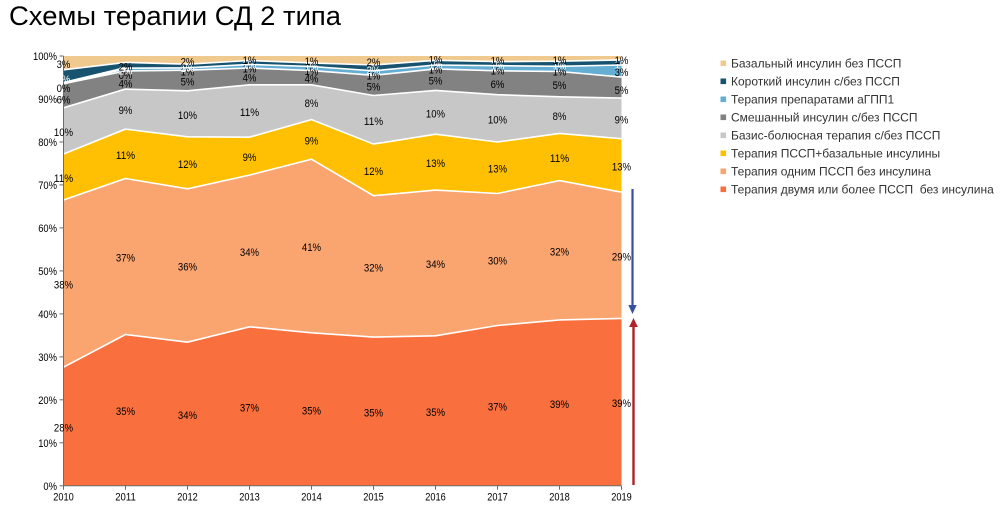 The image size is (1000, 523). I want to click on svg-text: 2014, so click(311, 497).